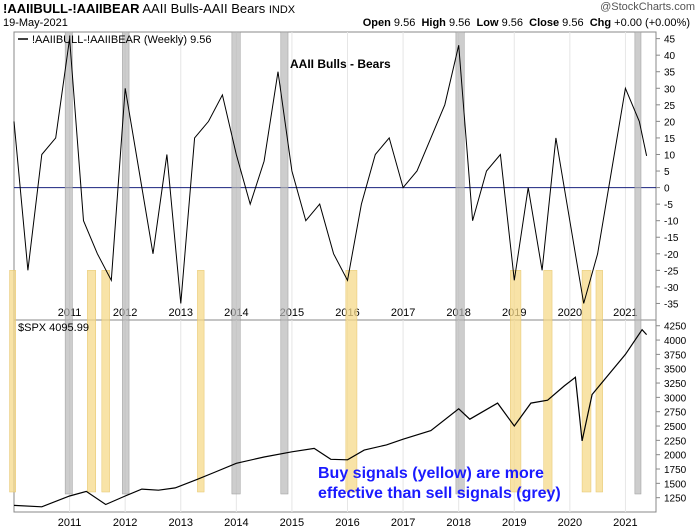 The height and width of the screenshot is (530, 700). What do you see at coordinates (675, 413) in the screenshot?
I see `y-tick-label: 2750` at bounding box center [675, 413].